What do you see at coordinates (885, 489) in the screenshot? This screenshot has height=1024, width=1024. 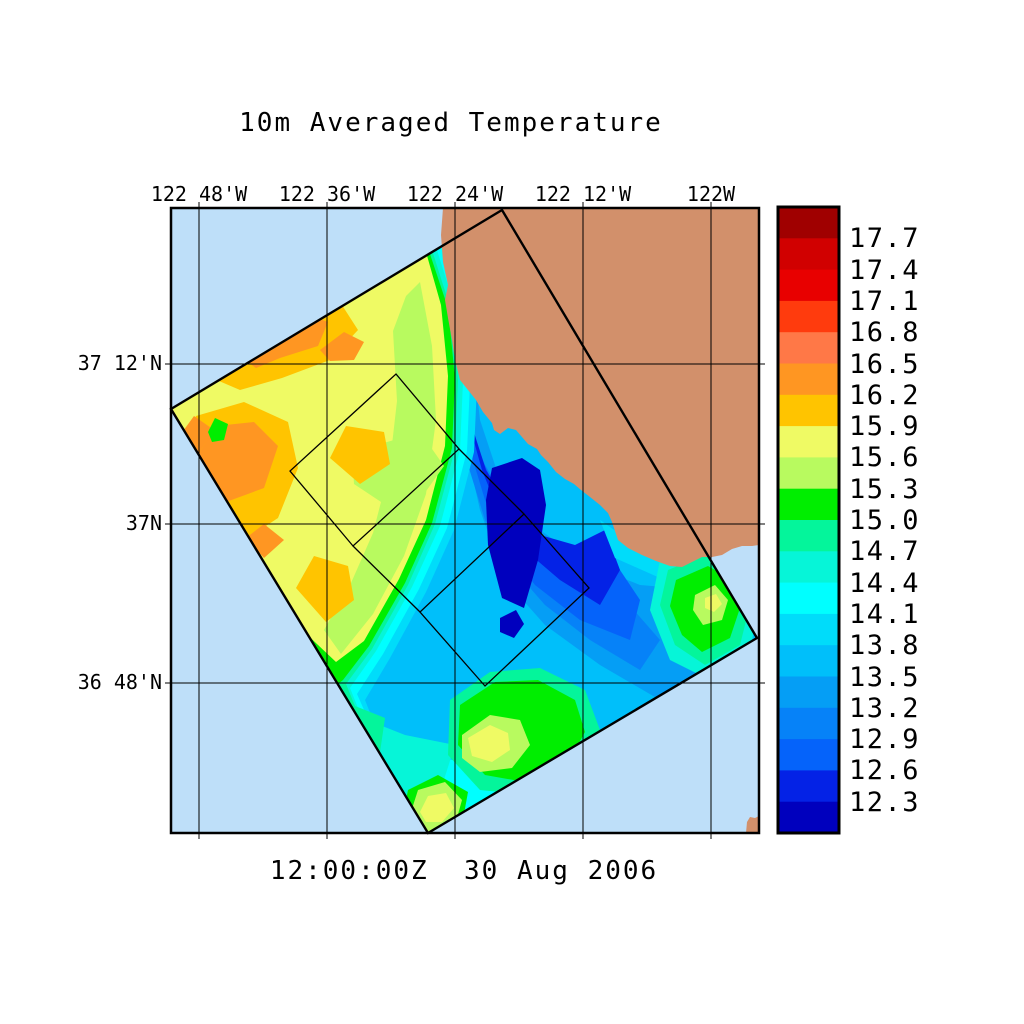 I see `colorbar-tick-label: 15.3` at bounding box center [885, 489].